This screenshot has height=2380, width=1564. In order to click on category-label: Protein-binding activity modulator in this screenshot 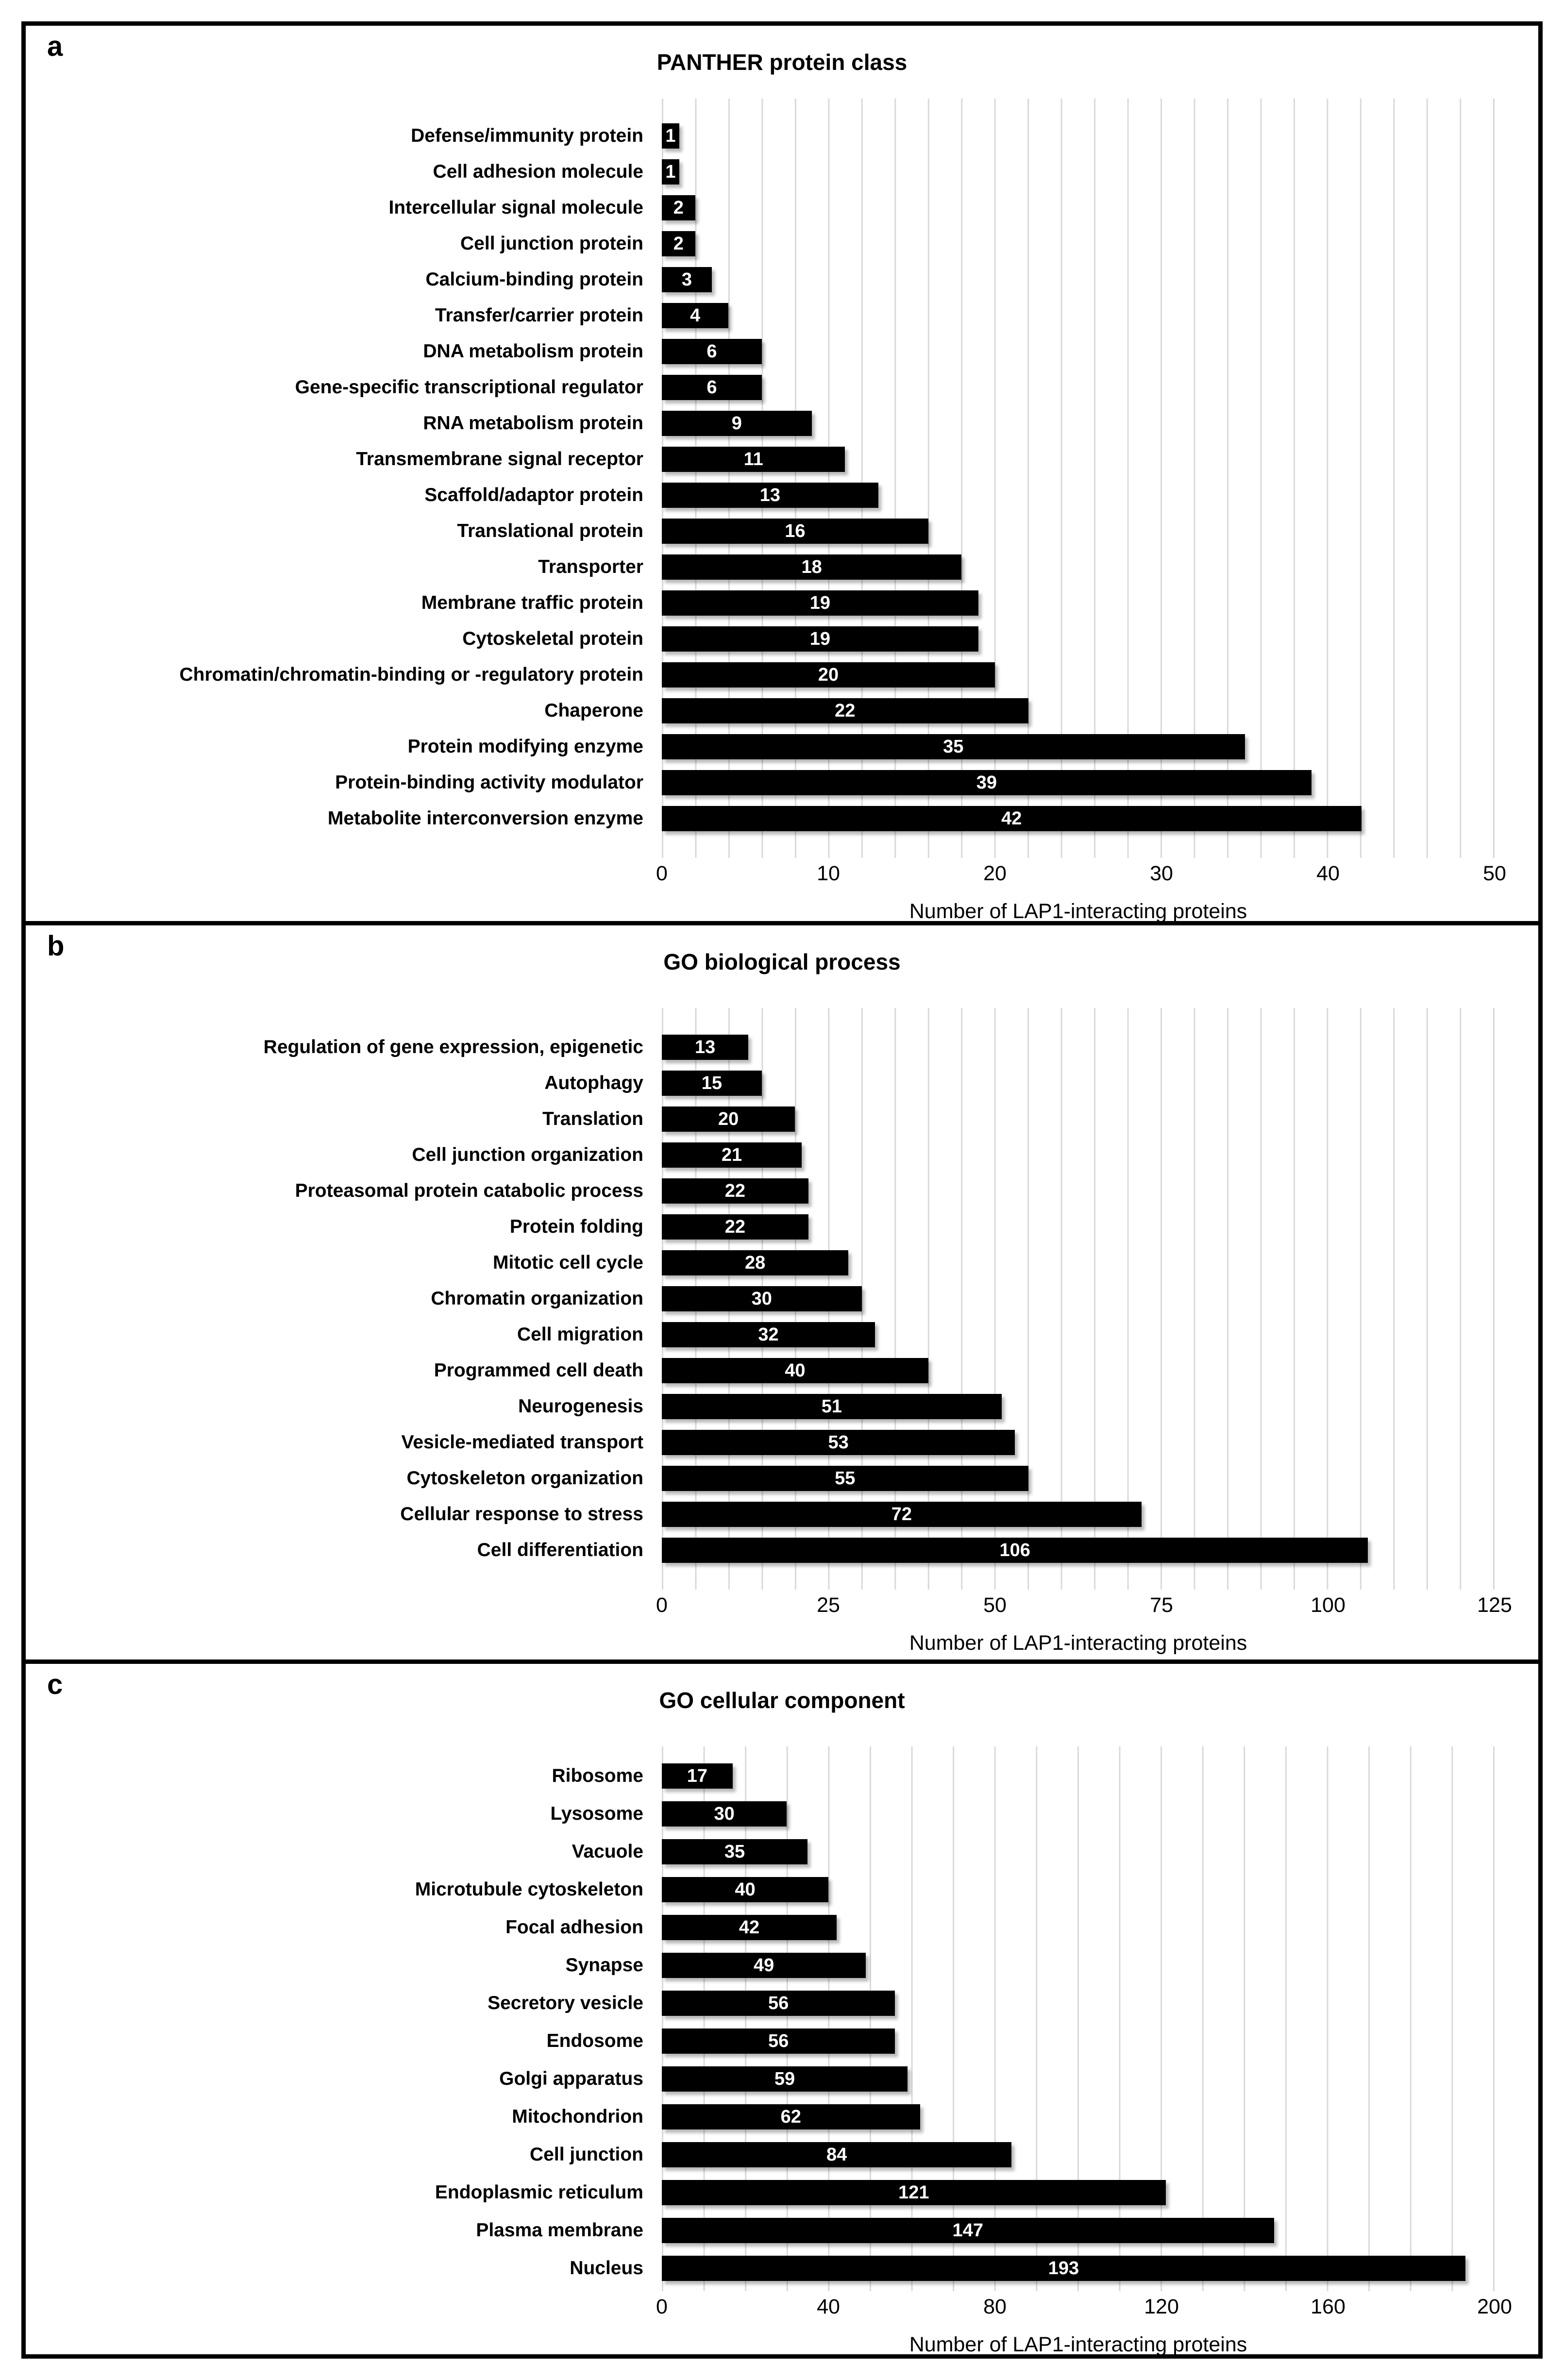, I will do `click(489, 782)`.